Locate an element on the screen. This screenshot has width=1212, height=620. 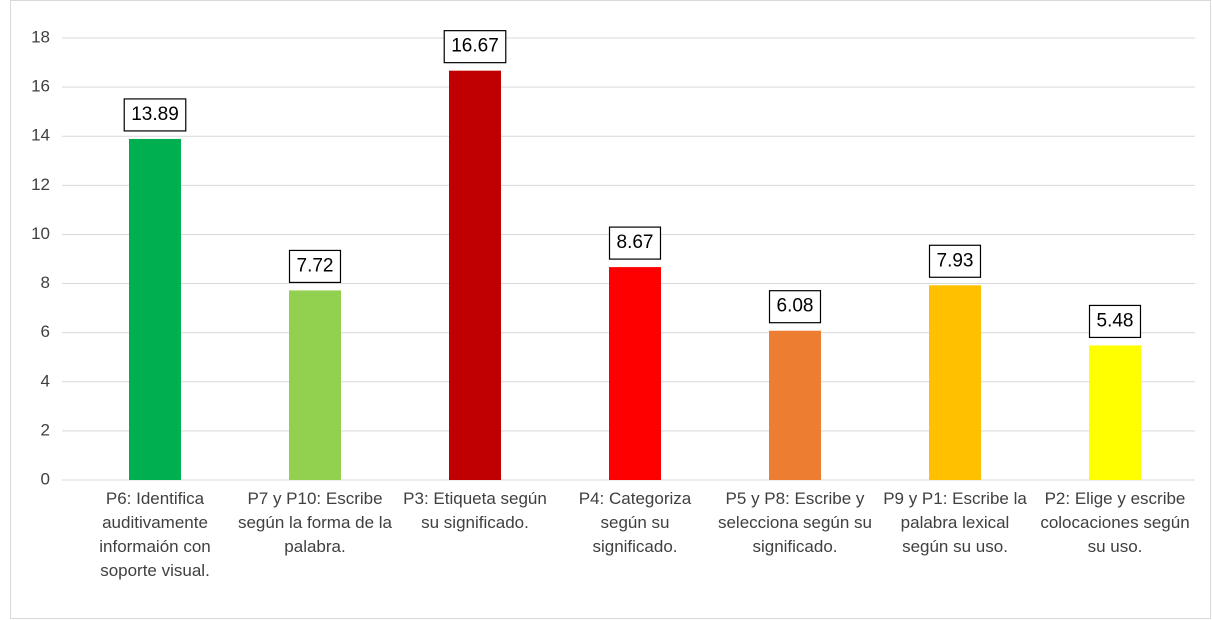
x-tick-label: P3: Etiqueta según su significado. is located at coordinates (475, 510).